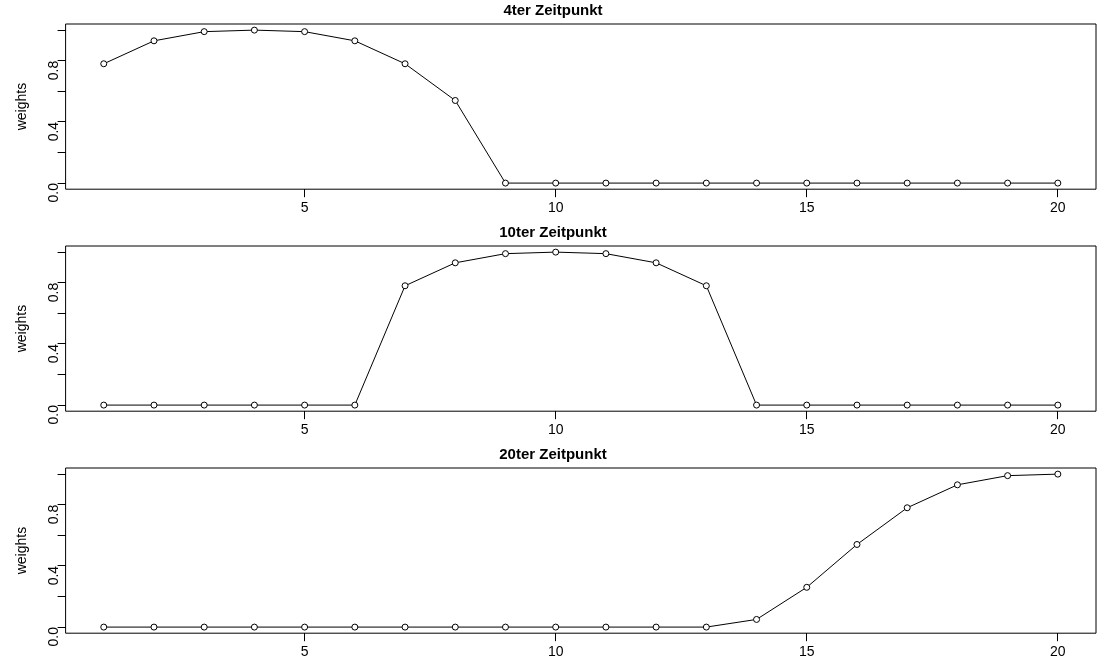  I want to click on chart-title: 4ter Zeitpunkt, so click(553, 10).